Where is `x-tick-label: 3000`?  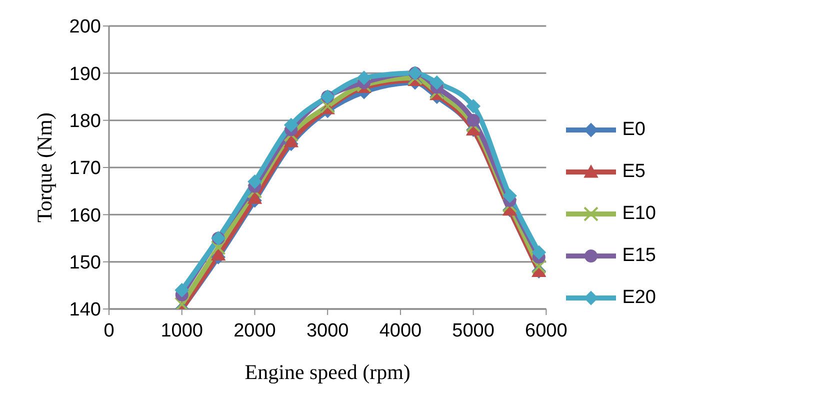 x-tick-label: 3000 is located at coordinates (327, 331).